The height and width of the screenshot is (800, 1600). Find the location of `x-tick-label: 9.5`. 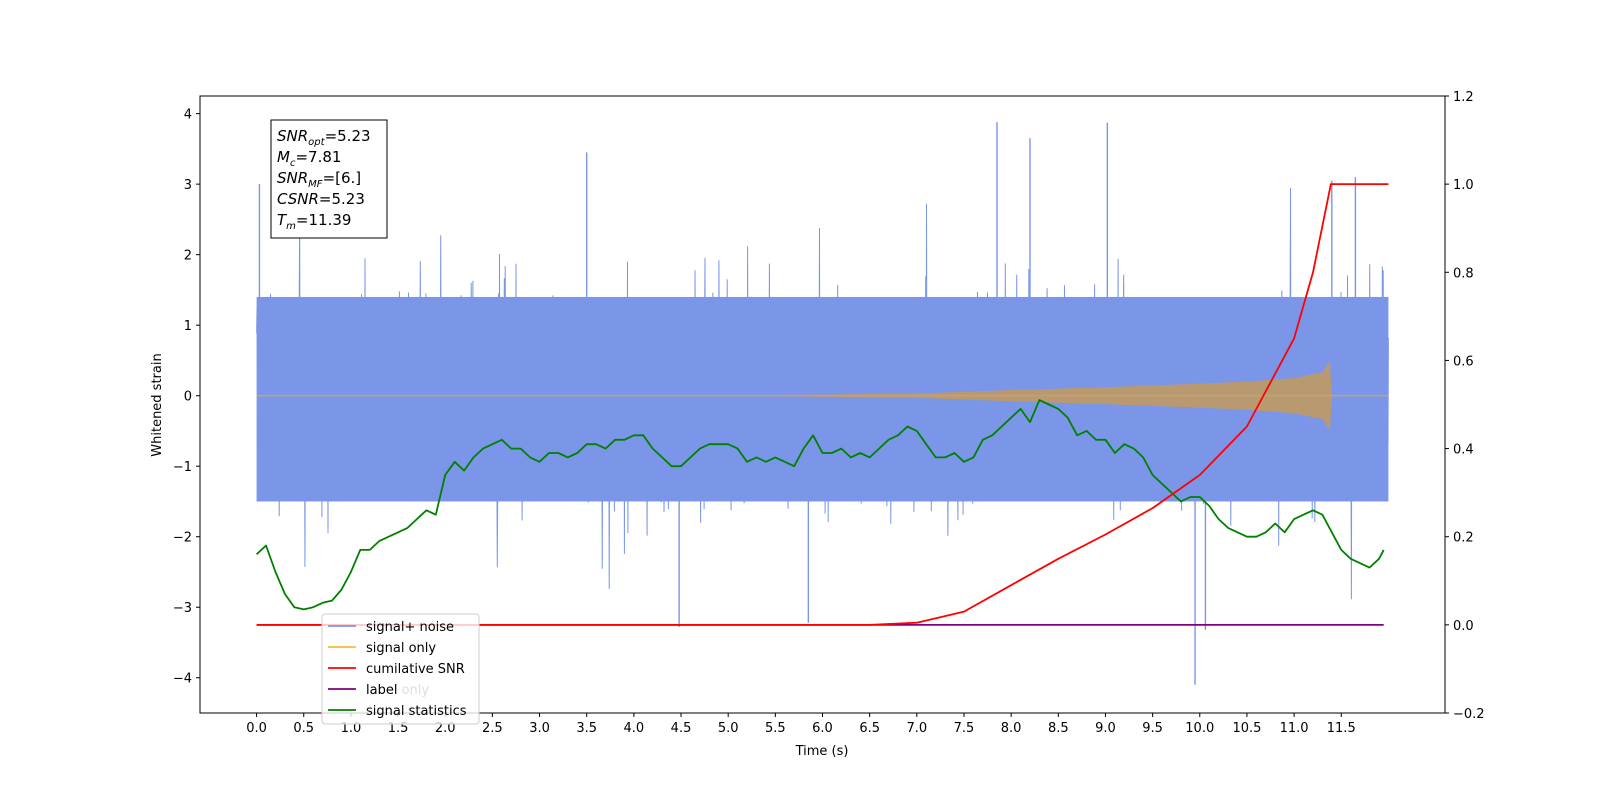

x-tick-label: 9.5 is located at coordinates (1152, 728).